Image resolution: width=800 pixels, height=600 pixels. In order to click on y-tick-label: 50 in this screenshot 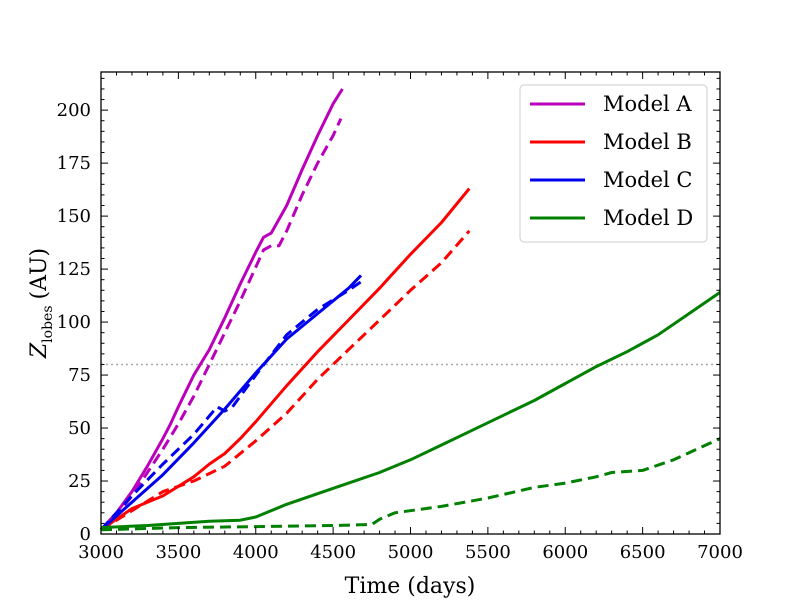, I will do `click(79, 428)`.